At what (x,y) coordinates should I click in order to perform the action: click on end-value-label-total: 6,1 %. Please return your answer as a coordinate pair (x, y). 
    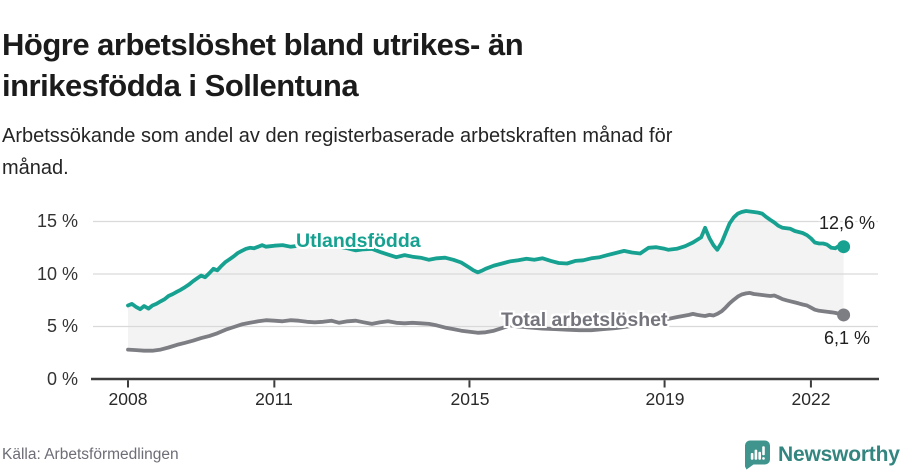
    Looking at the image, I should click on (846, 338).